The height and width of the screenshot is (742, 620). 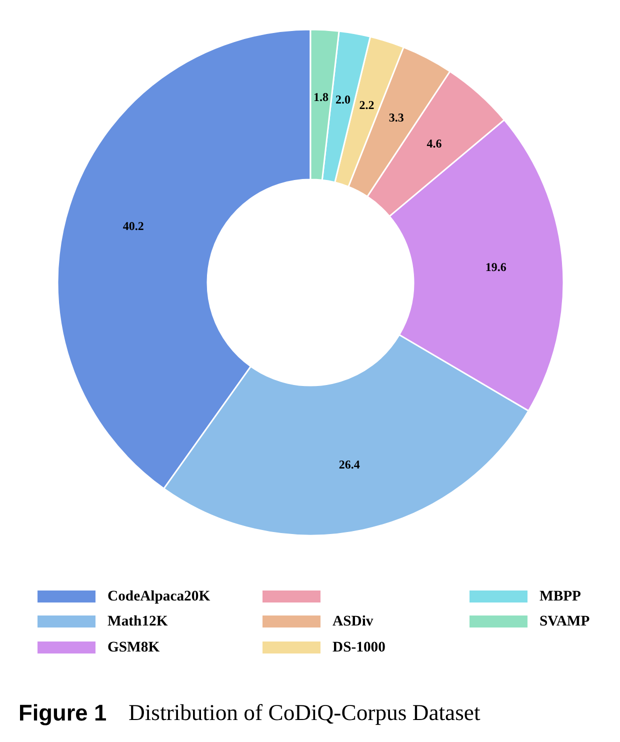 What do you see at coordinates (359, 648) in the screenshot?
I see `legend-label: DS-1000` at bounding box center [359, 648].